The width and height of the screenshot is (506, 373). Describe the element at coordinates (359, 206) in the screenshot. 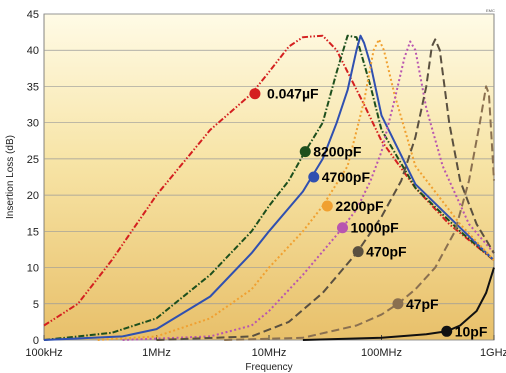

I see `series-label: 2200pF` at that location.